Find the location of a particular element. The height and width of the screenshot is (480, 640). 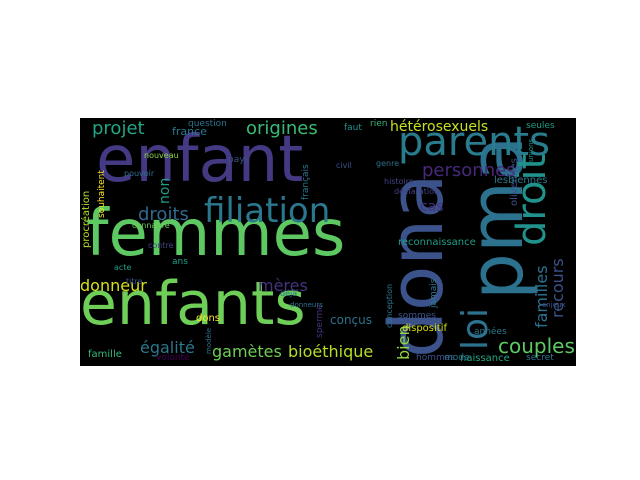

word-origines: origines is located at coordinates (282, 128).